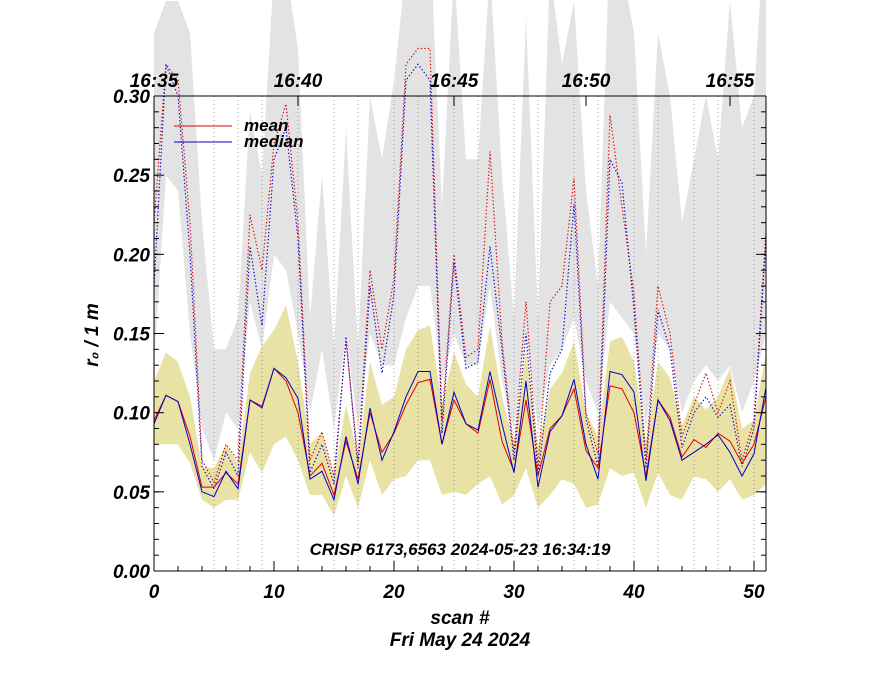  I want to click on x-axis-label: scan #, so click(460, 618).